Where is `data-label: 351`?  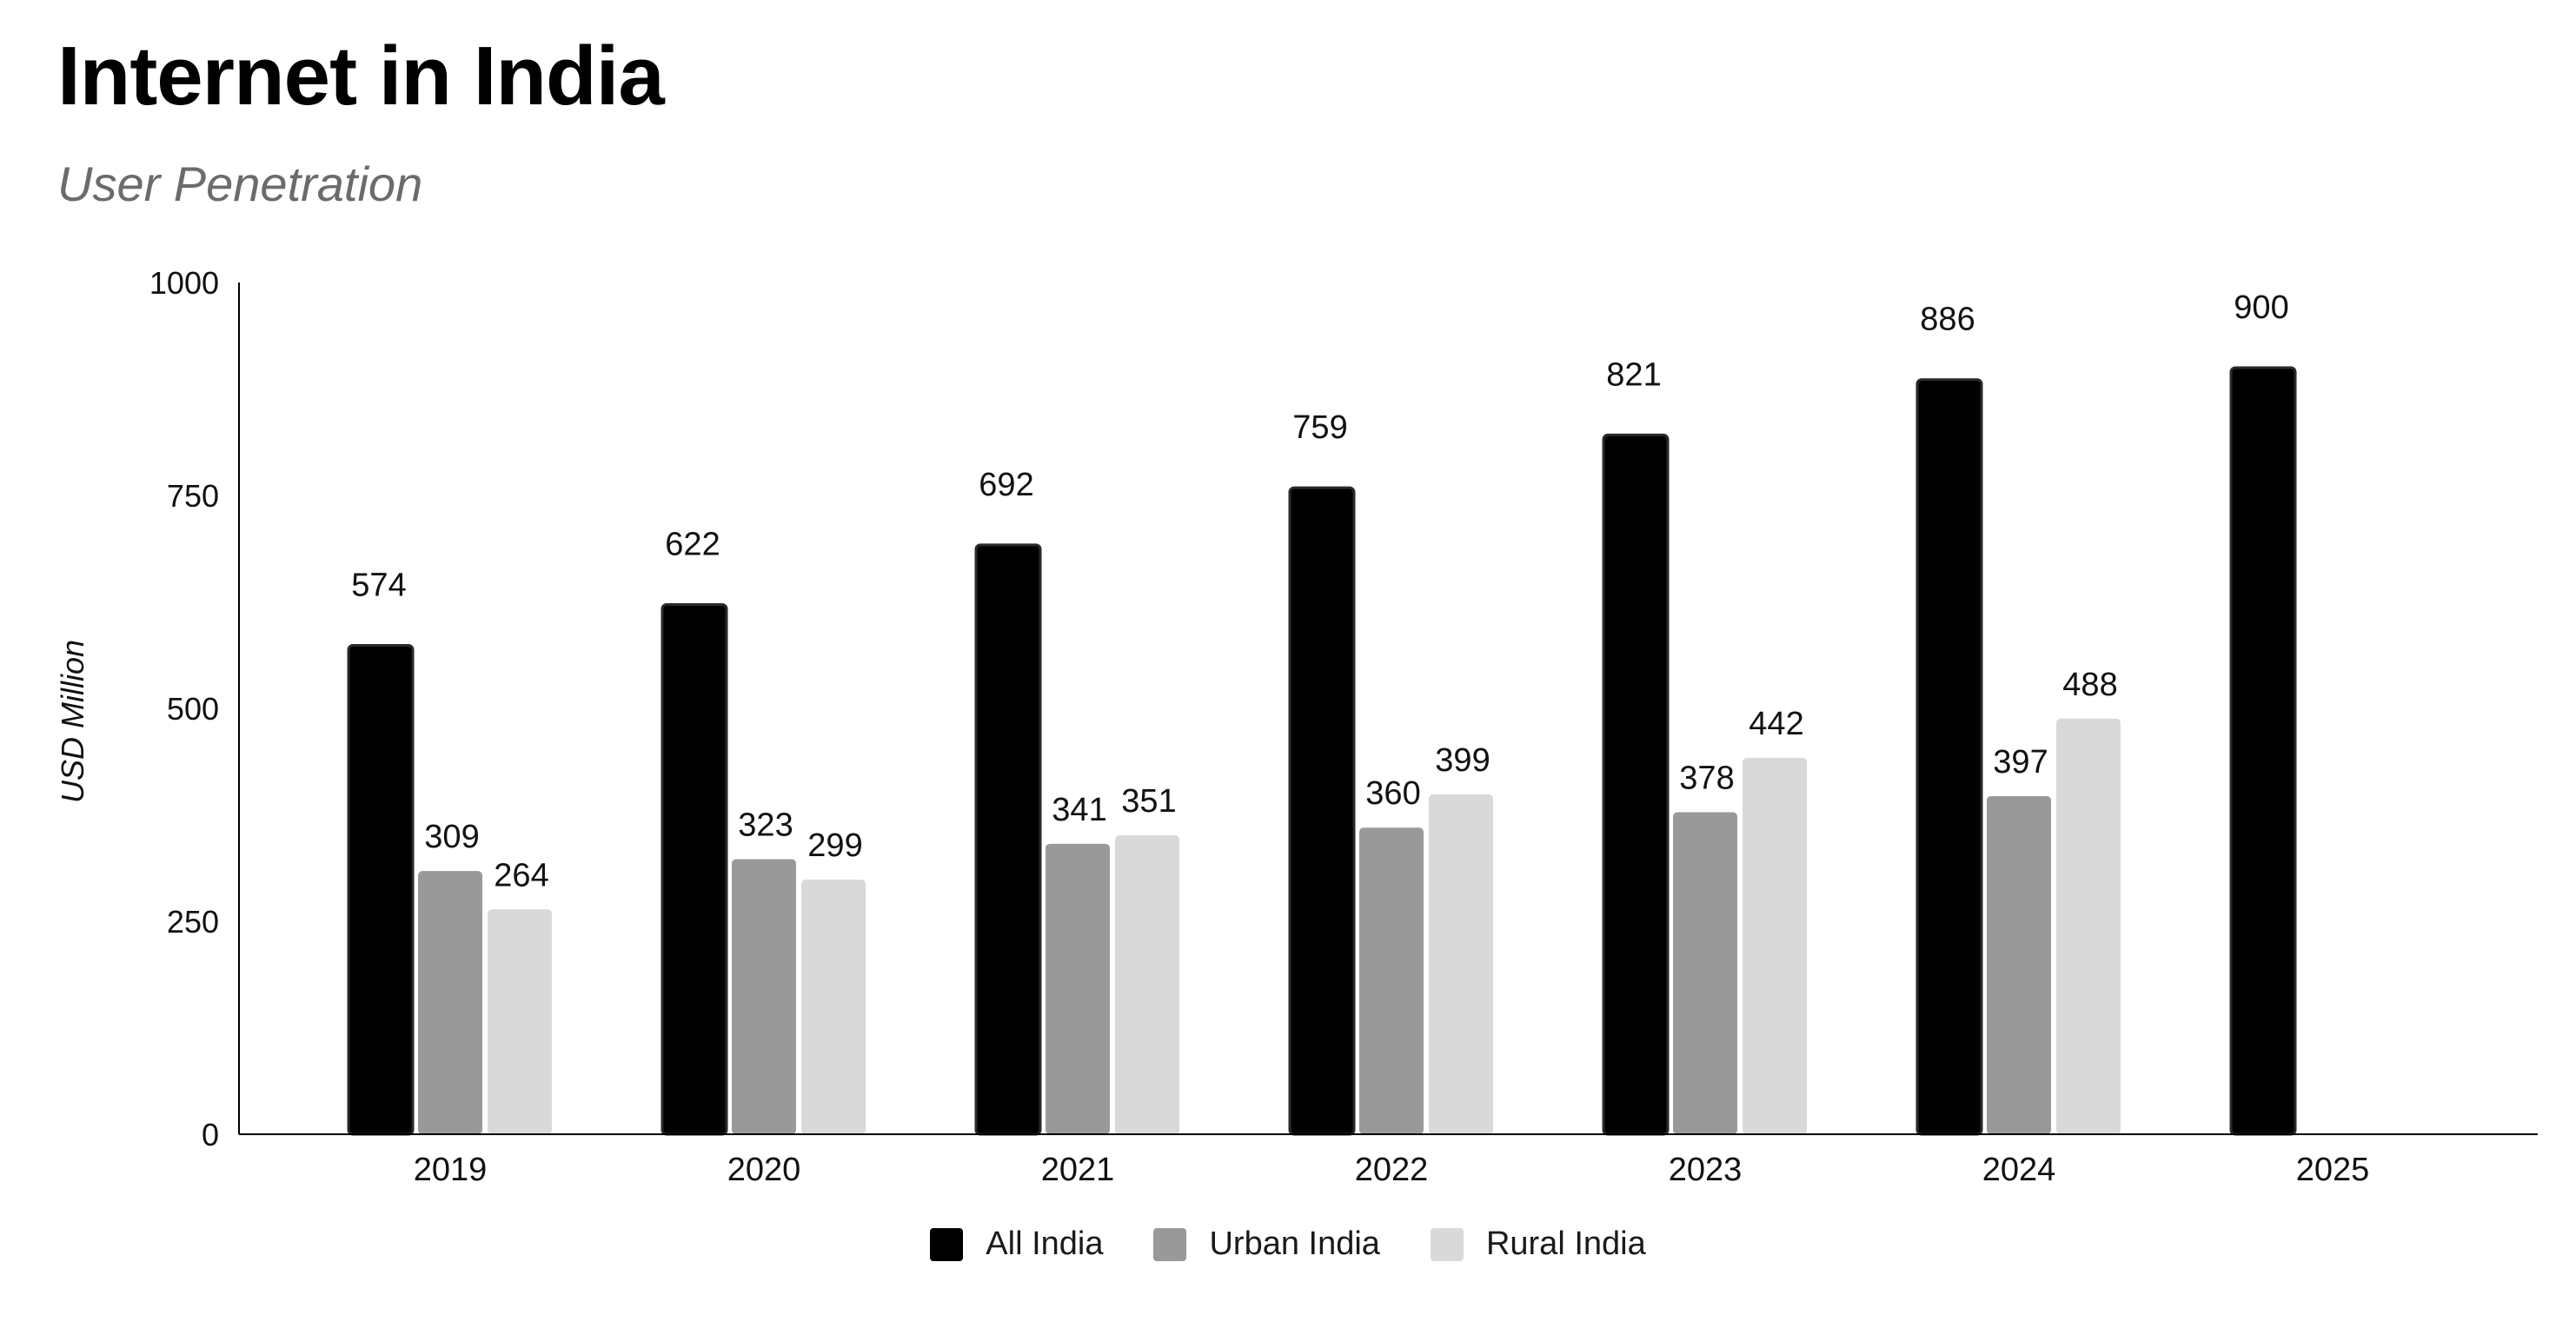
data-label: 351 is located at coordinates (1148, 801).